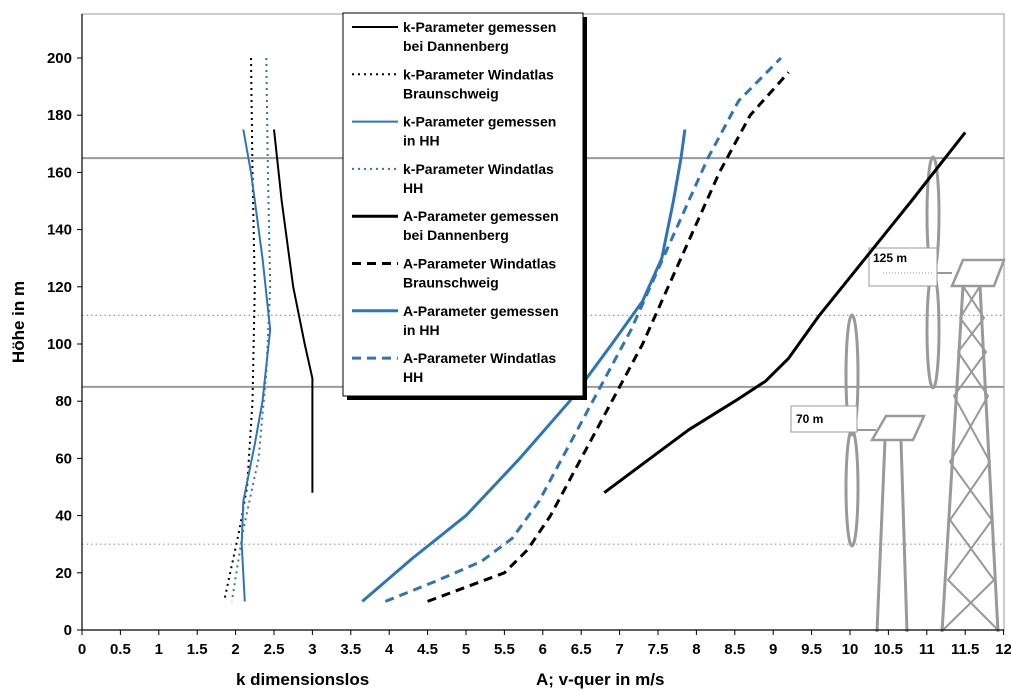 Image resolution: width=1011 pixels, height=690 pixels. I want to click on x-tick-label: 2.5, so click(274, 649).